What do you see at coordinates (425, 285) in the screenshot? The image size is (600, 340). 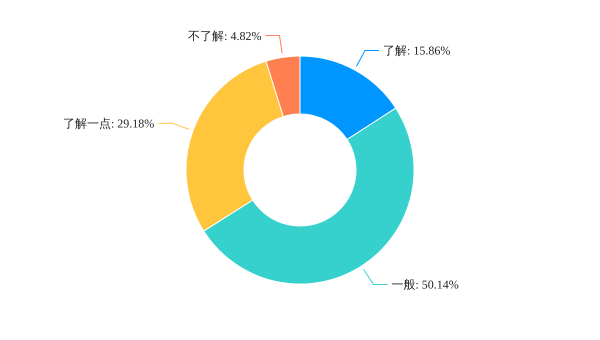 I see `slice-label: 一般: 50.14%` at bounding box center [425, 285].